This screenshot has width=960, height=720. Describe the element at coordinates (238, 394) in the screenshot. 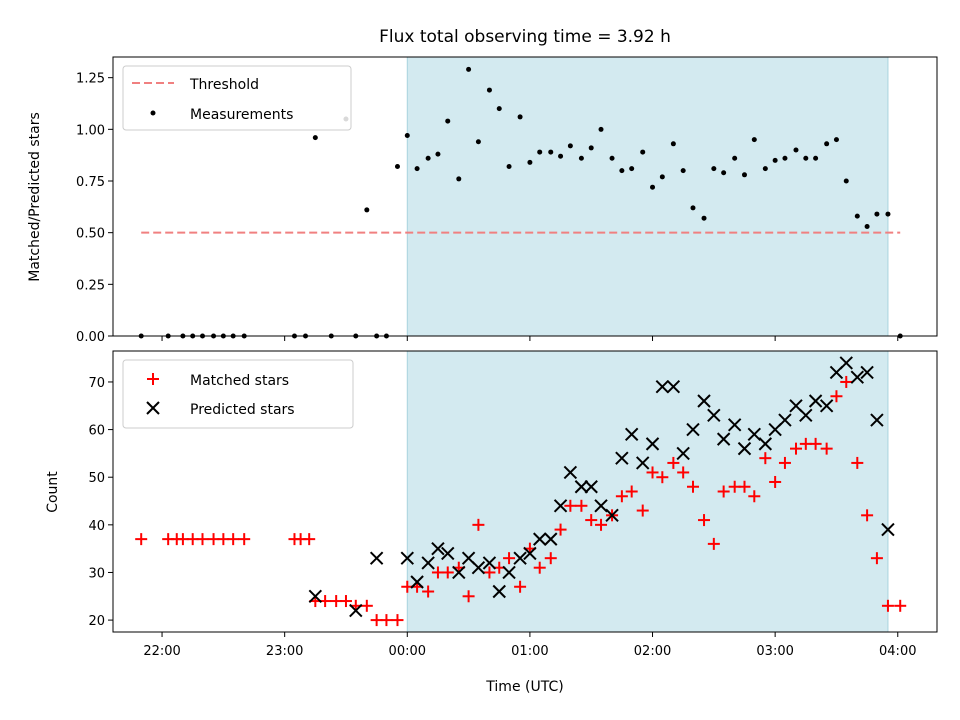

I see `bottom-legend: Matched stars Predicted stars` at that location.